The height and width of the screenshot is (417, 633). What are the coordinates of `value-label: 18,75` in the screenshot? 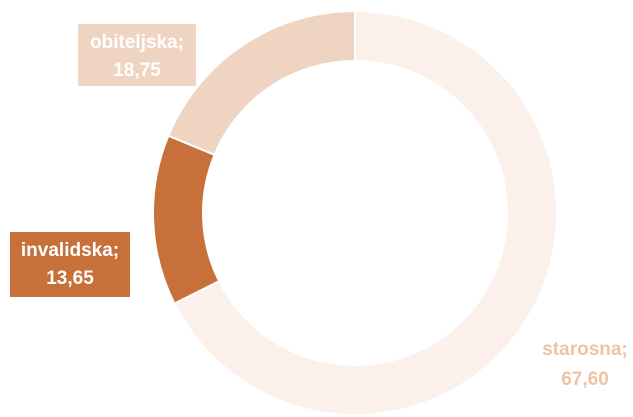 It's located at (137, 70).